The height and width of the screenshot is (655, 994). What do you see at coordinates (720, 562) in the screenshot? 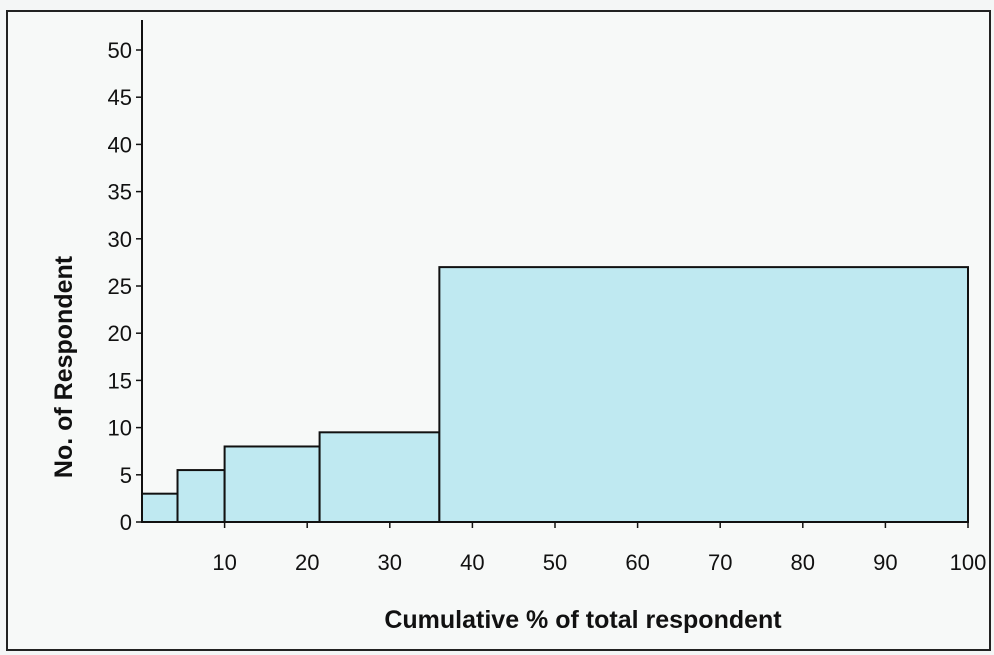
I see `x-tick-label: 70` at bounding box center [720, 562].